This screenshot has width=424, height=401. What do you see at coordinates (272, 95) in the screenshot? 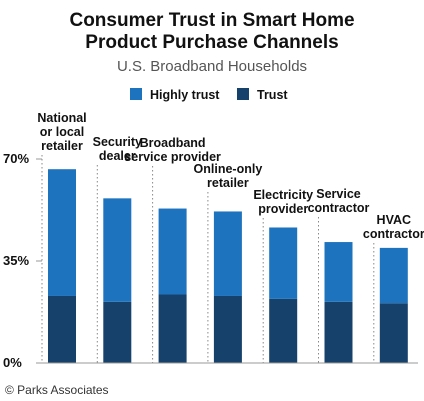
I see `legend-label: Trust` at bounding box center [272, 95].